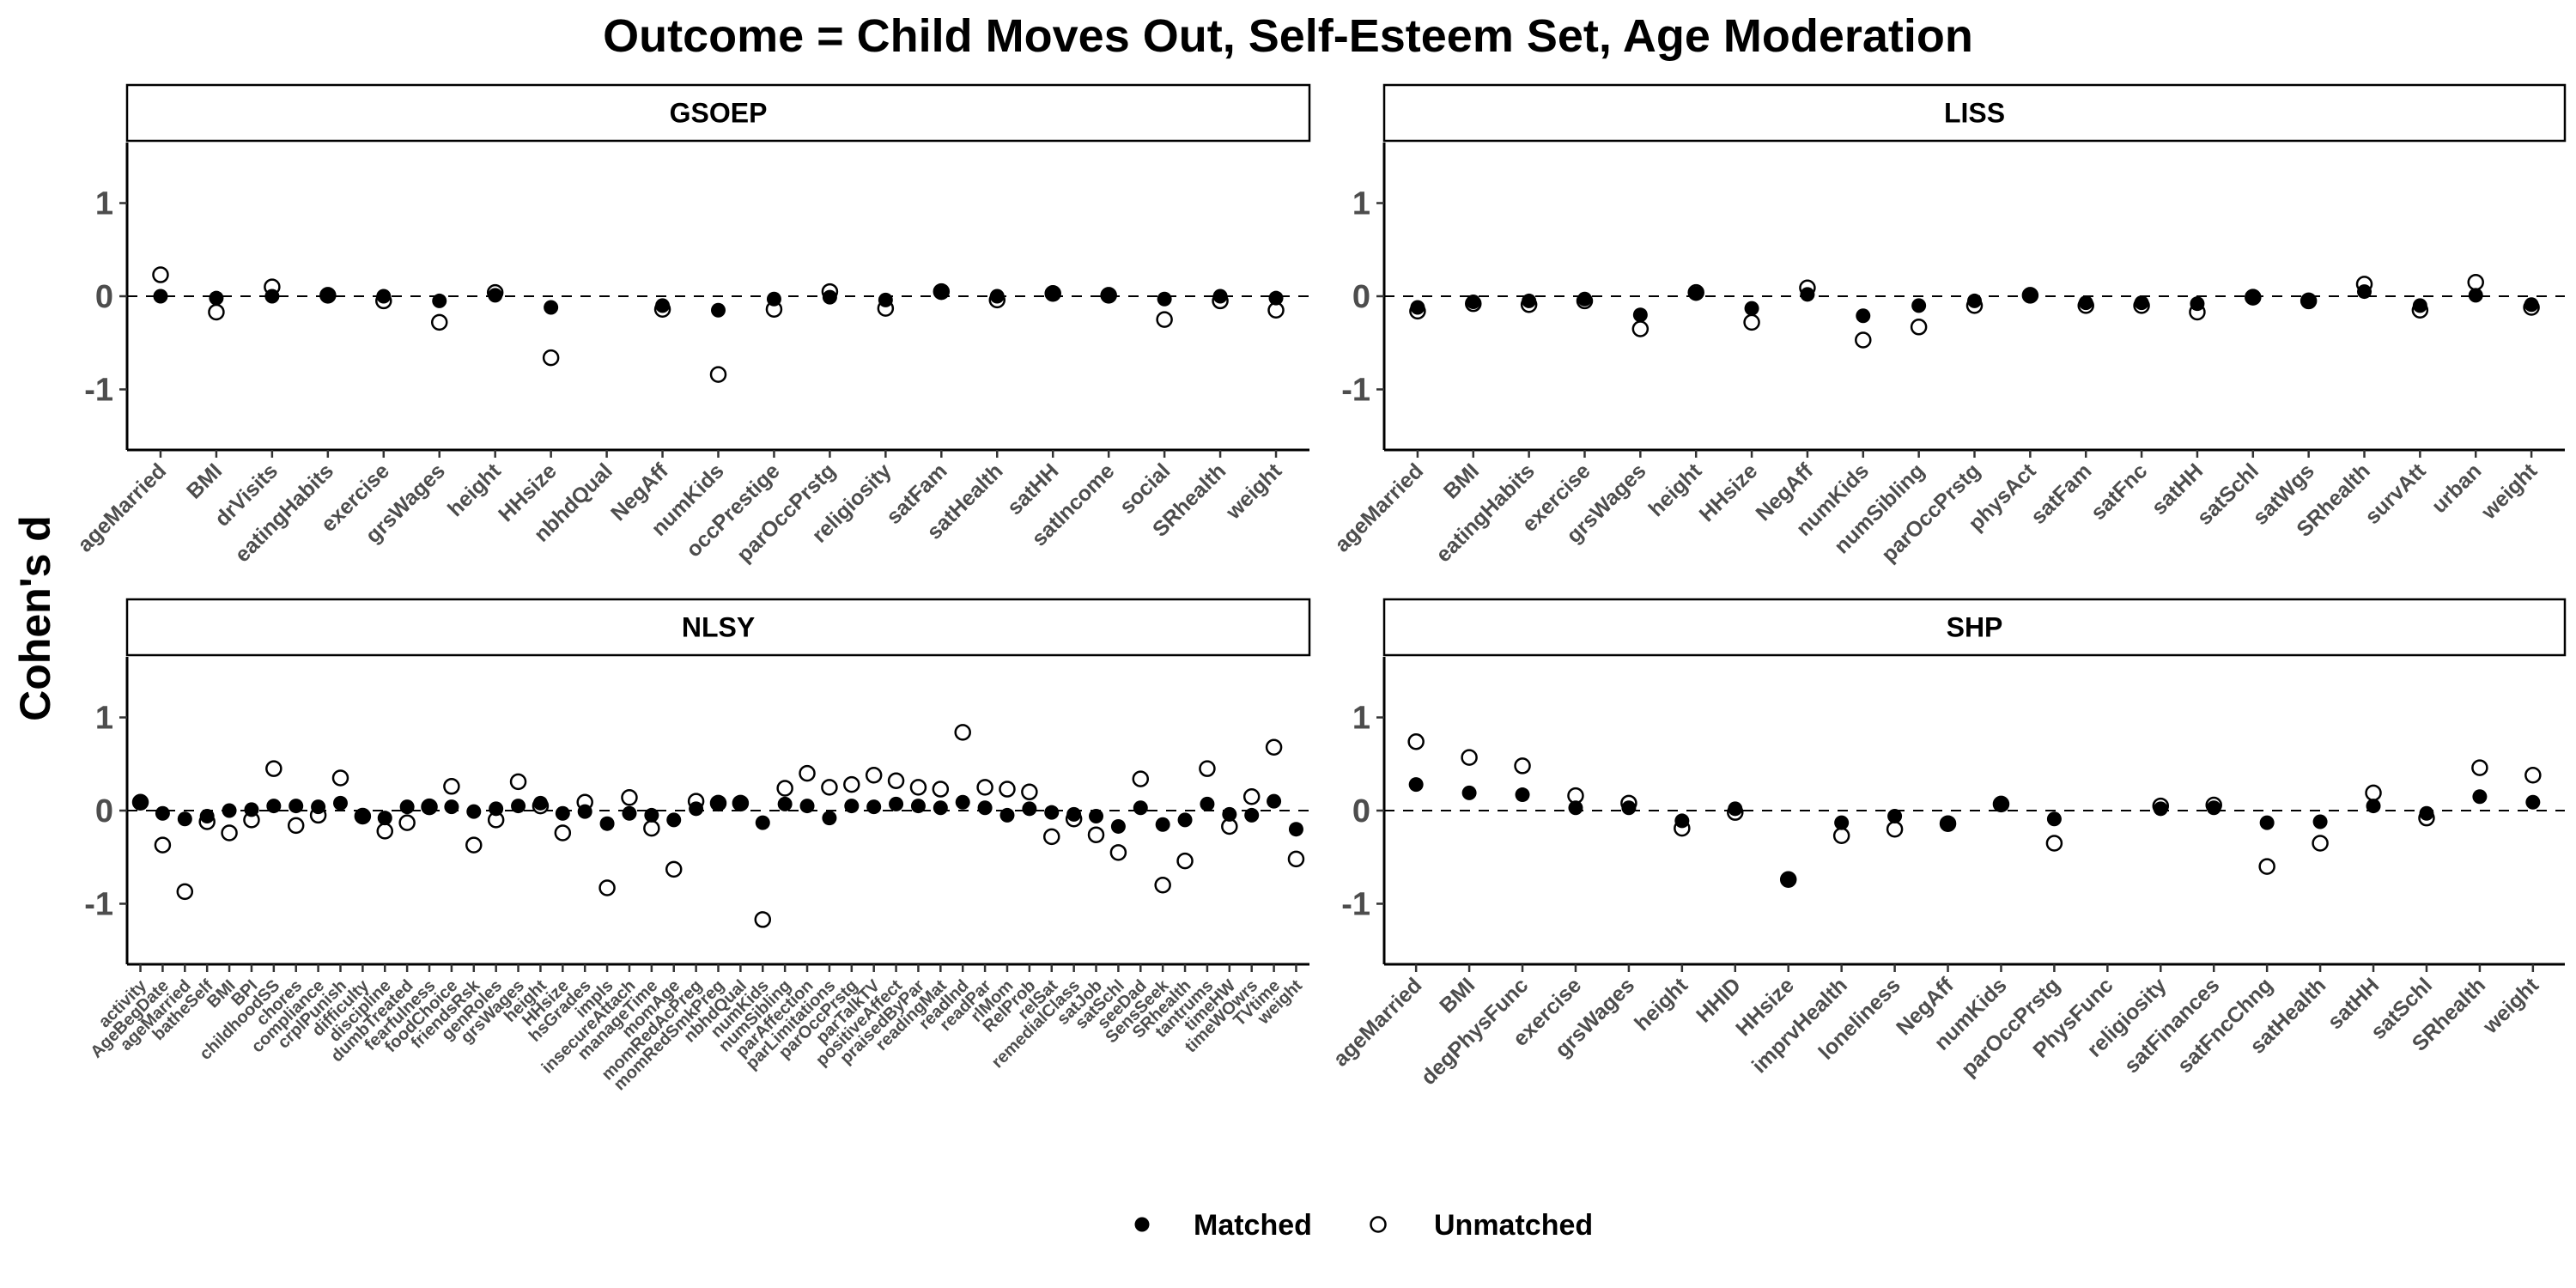 Image resolution: width=2576 pixels, height=1288 pixels. What do you see at coordinates (1513, 1225) in the screenshot?
I see `legend-unmatched-label: Unmatched` at bounding box center [1513, 1225].